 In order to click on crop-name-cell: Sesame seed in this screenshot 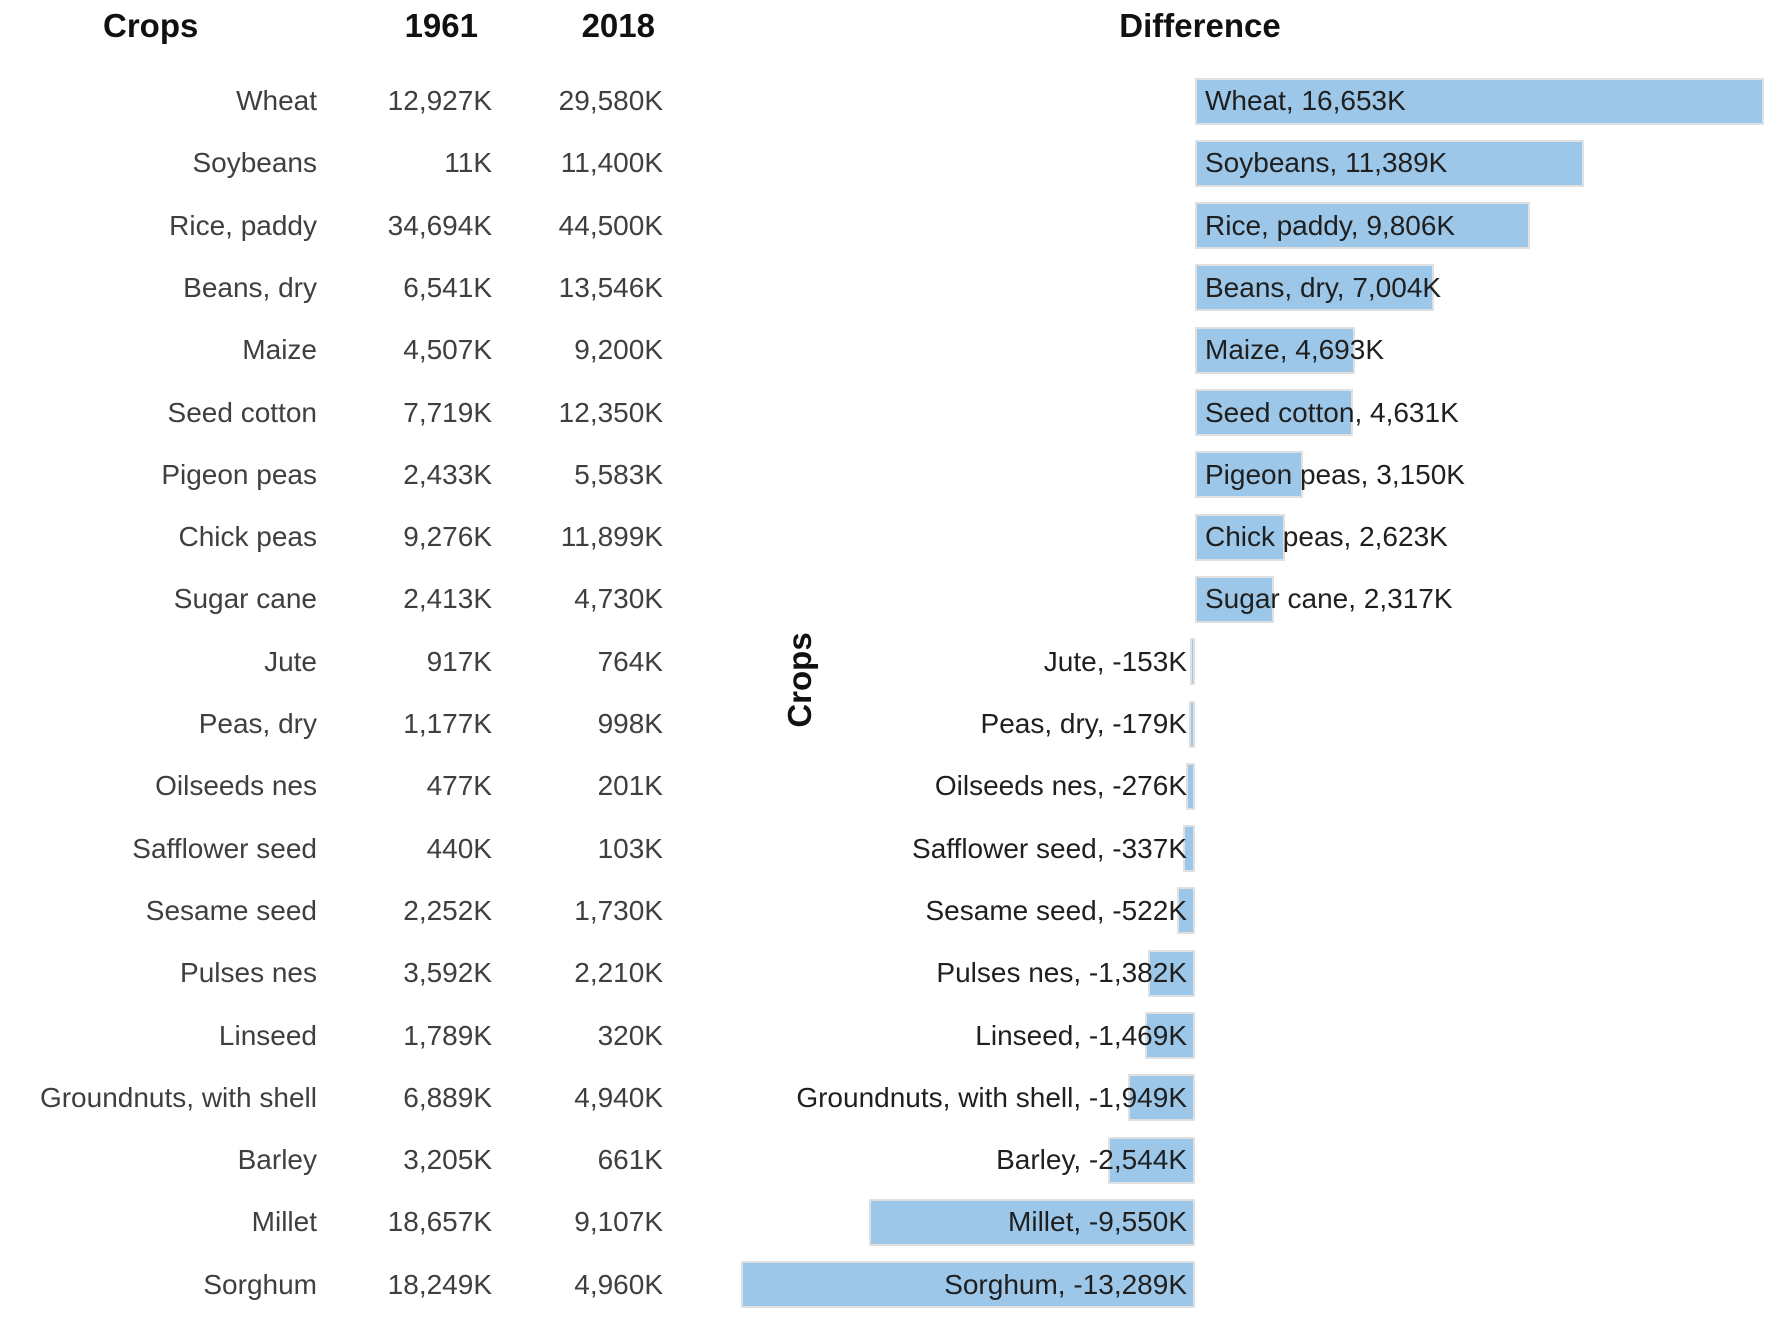, I will do `click(231, 910)`.